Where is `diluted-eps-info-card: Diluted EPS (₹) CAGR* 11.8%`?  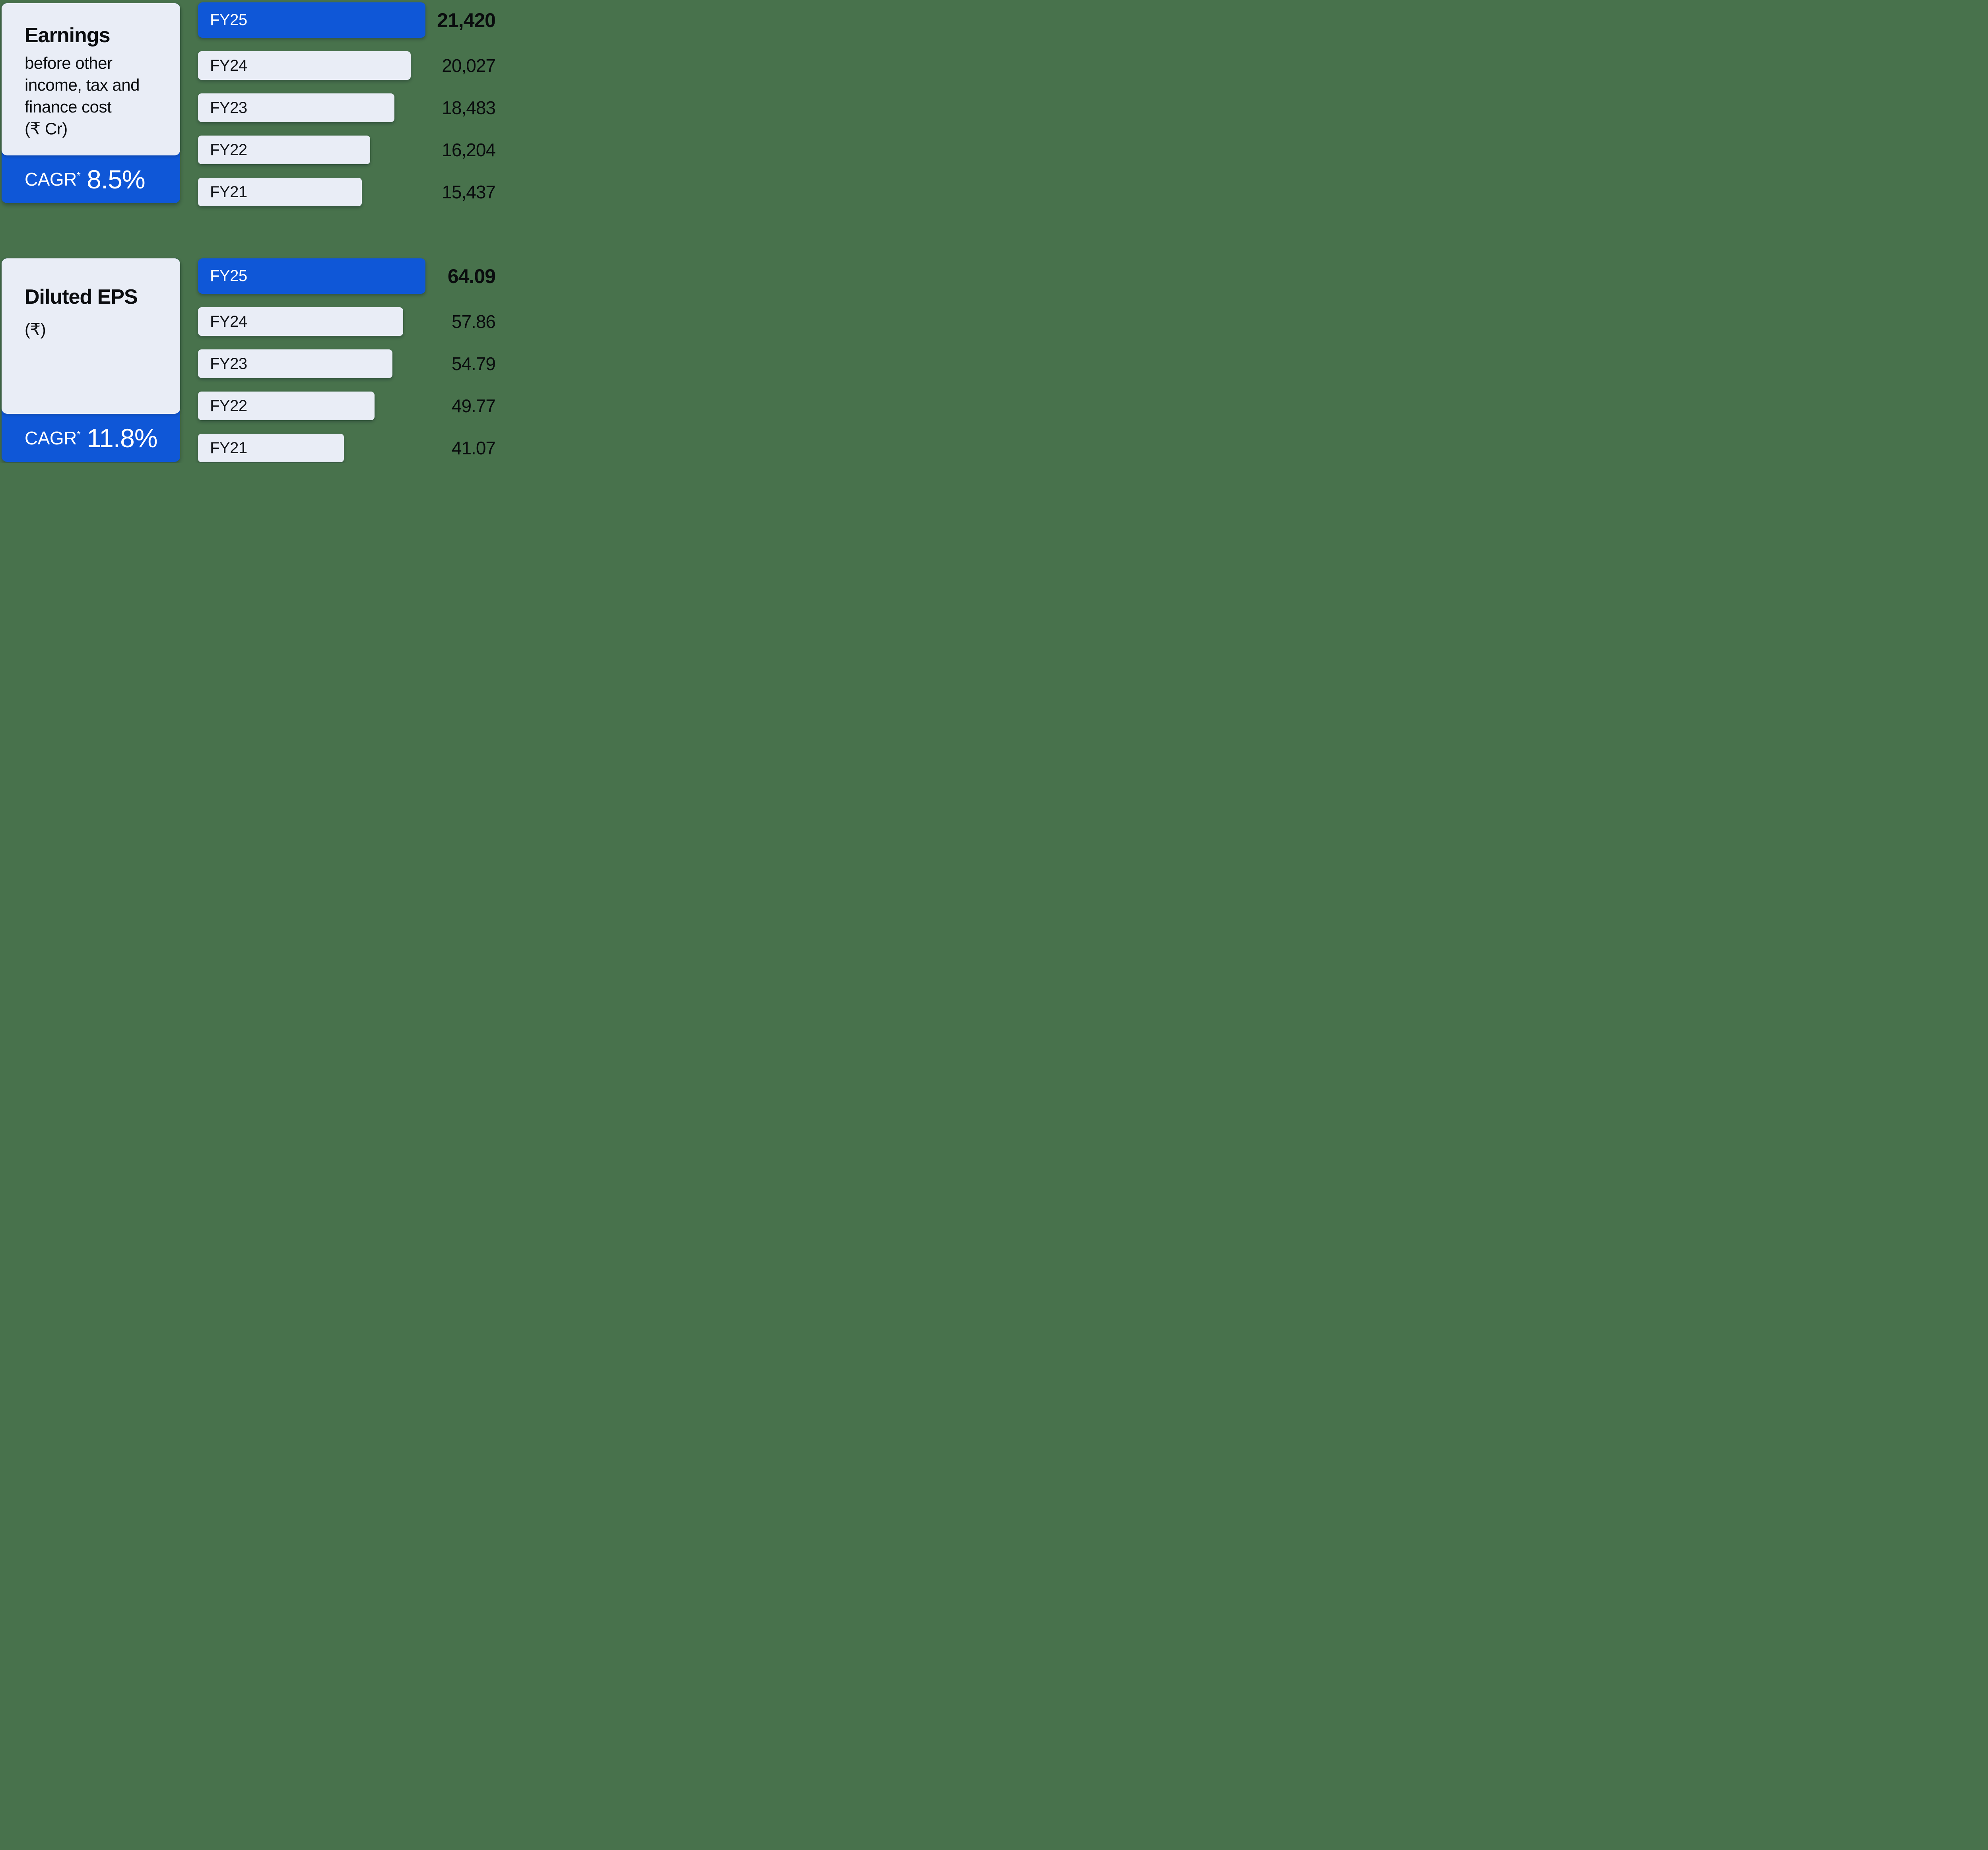 diluted-eps-info-card: Diluted EPS (₹) CAGR* 11.8% is located at coordinates (91, 360).